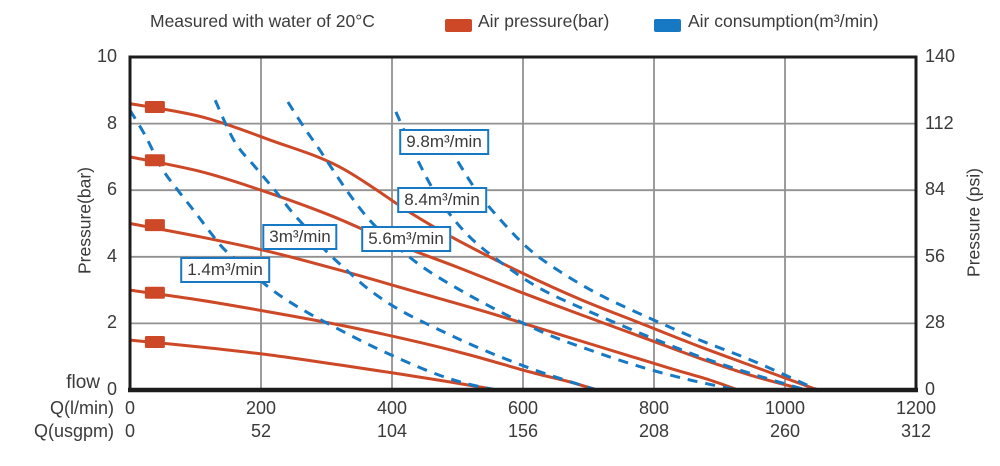  What do you see at coordinates (785, 408) in the screenshot?
I see `x-tick-lmin: 1000` at bounding box center [785, 408].